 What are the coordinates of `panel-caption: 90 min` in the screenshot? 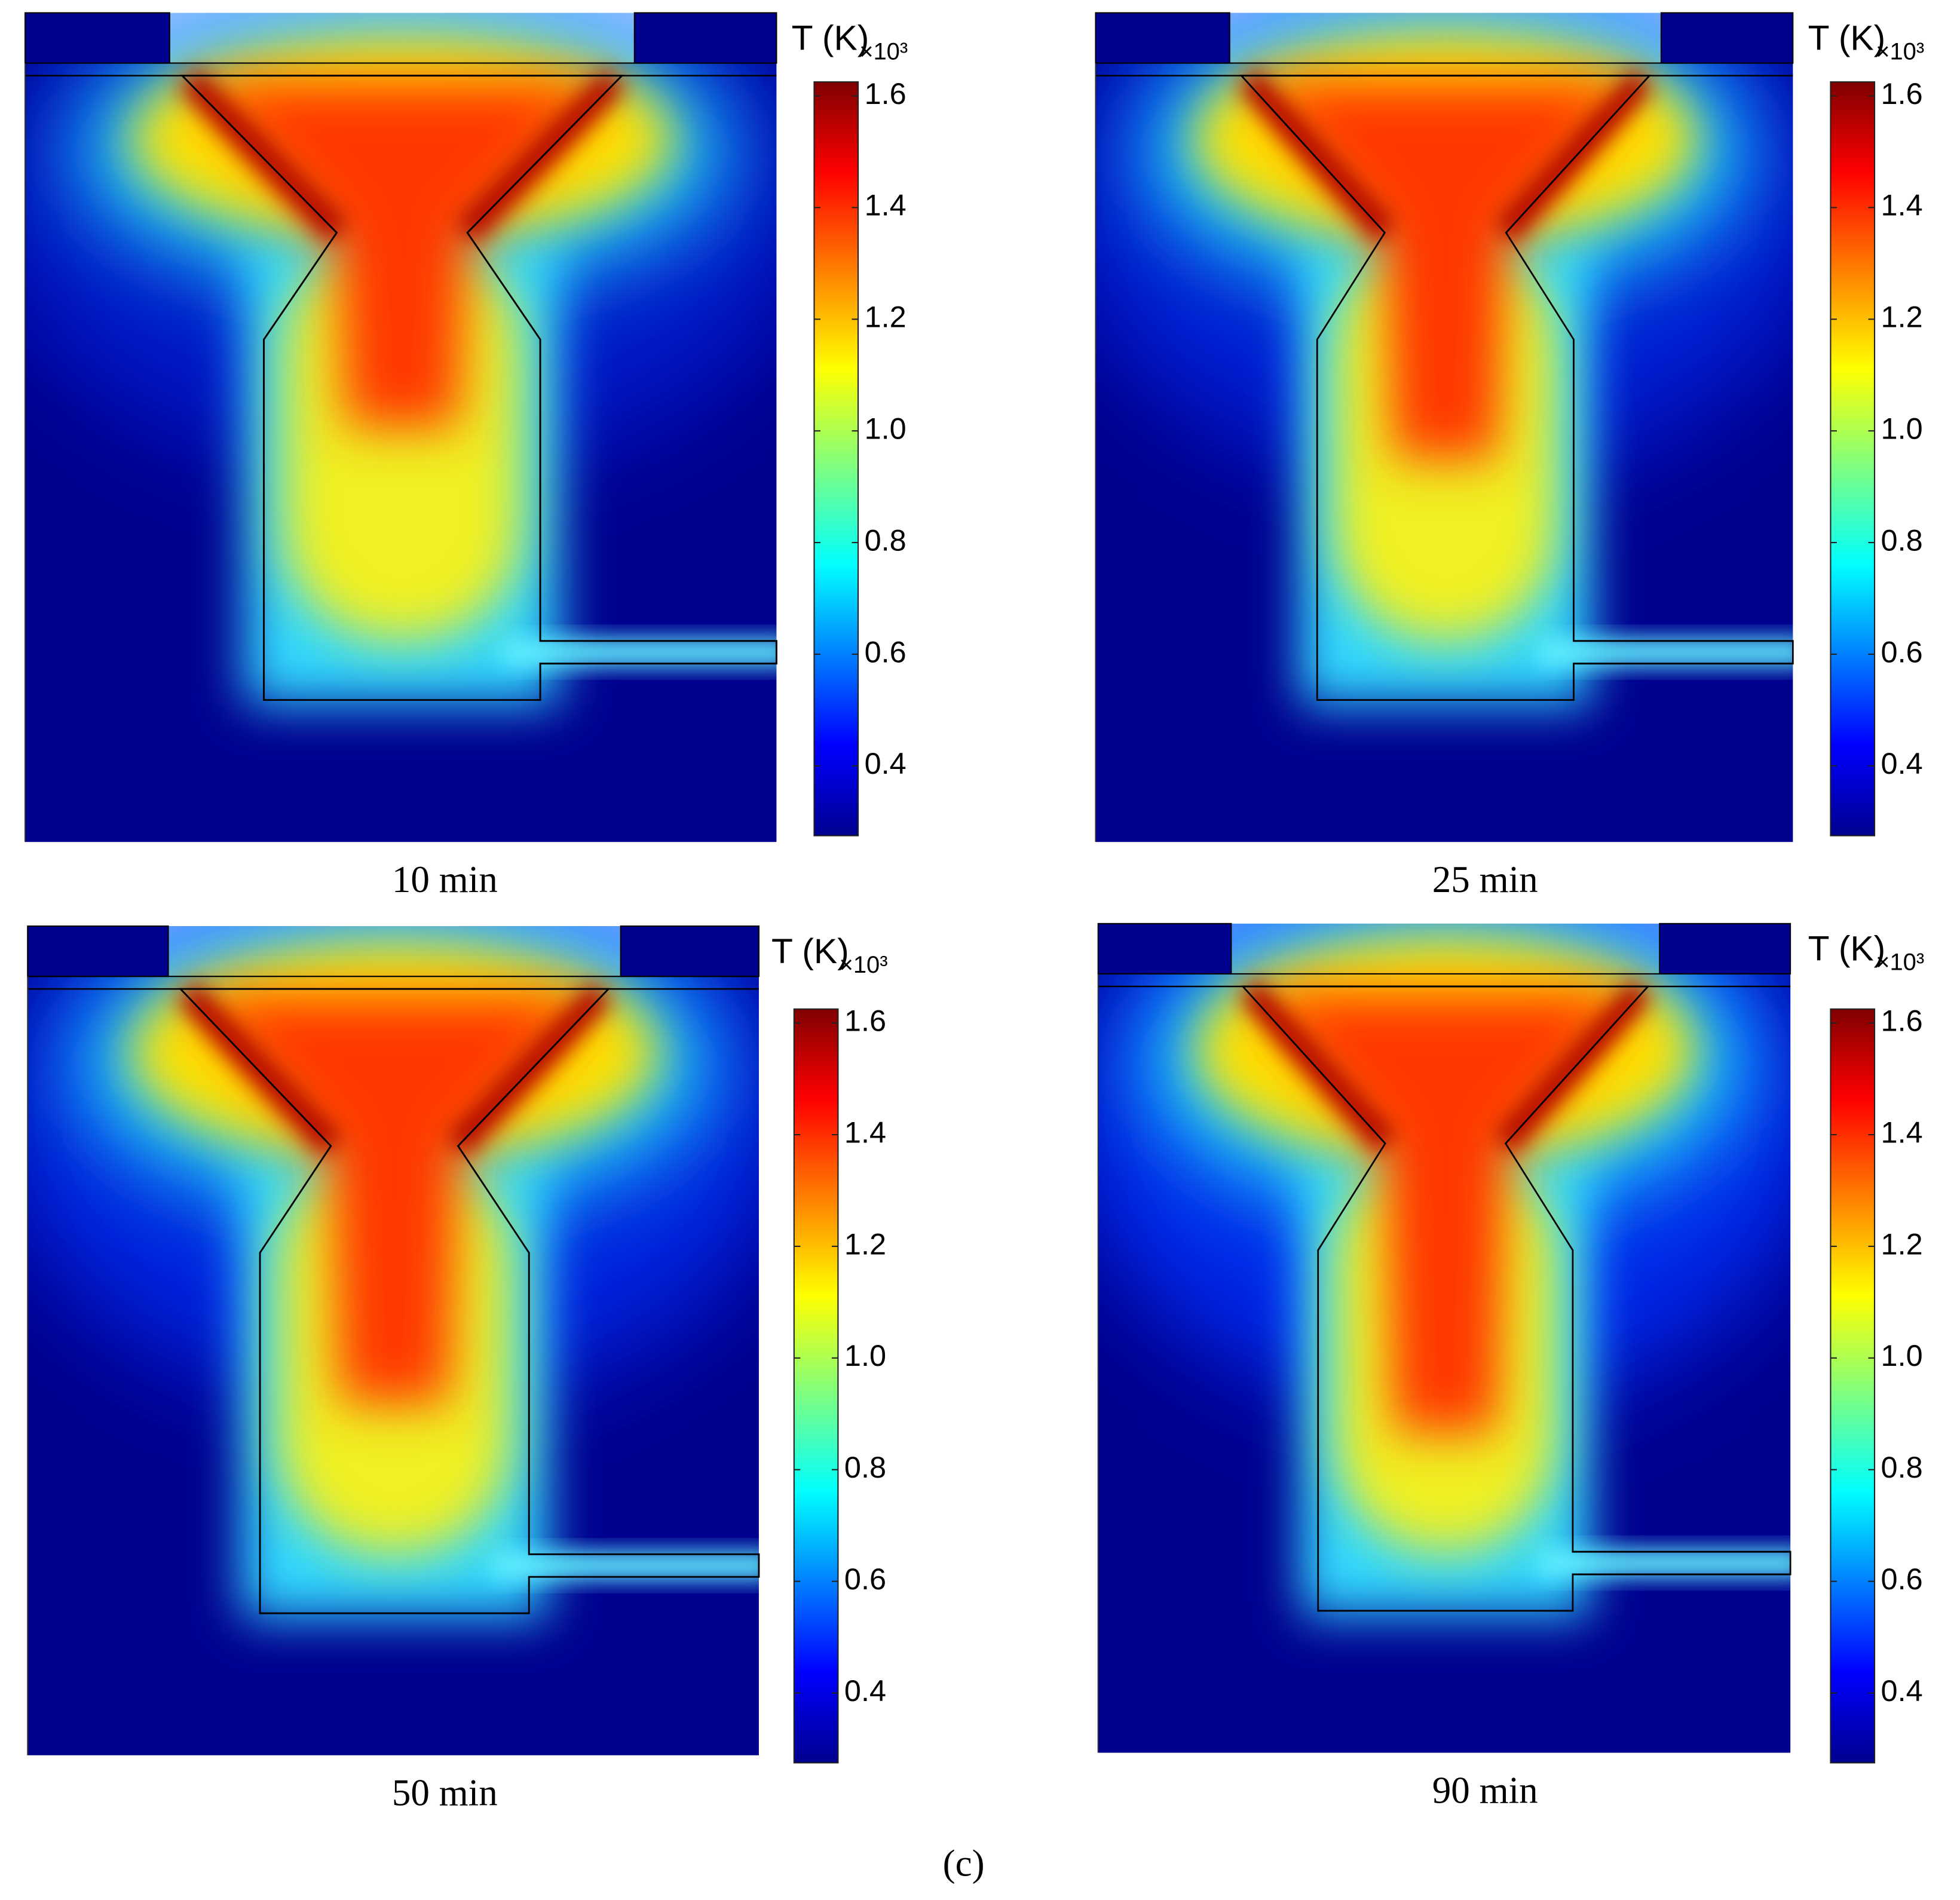 It's located at (1485, 1790).